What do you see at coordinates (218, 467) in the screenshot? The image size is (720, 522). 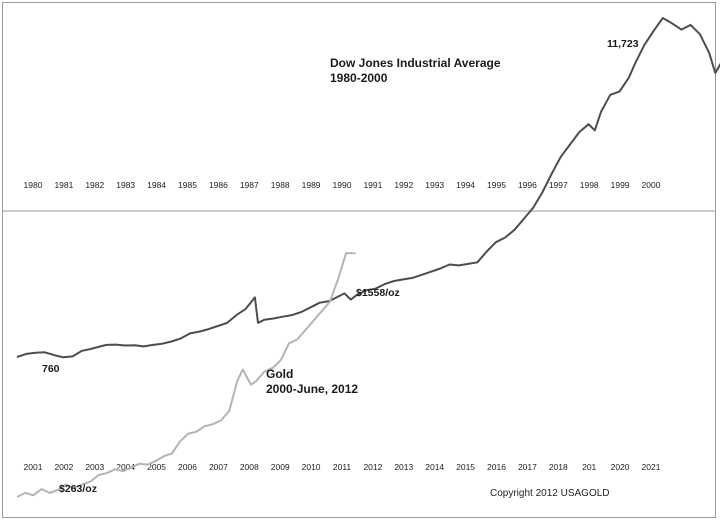 I see `gold-x-tick-label: 2007` at bounding box center [218, 467].